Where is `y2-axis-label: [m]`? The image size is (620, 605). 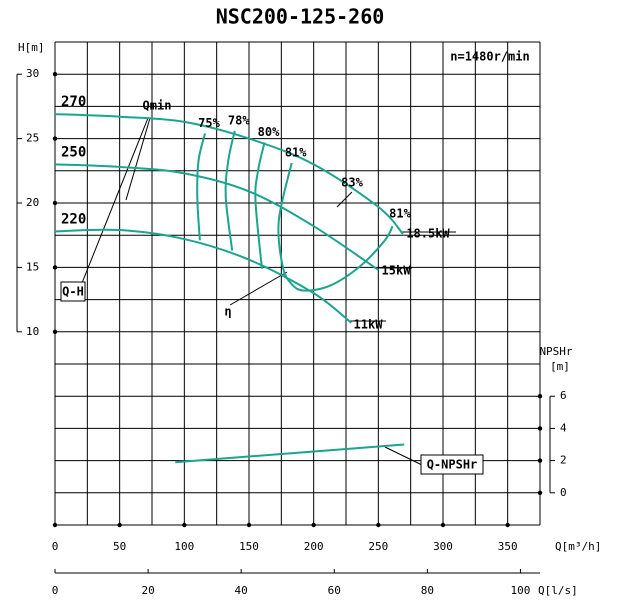
y2-axis-label: [m] is located at coordinates (560, 366).